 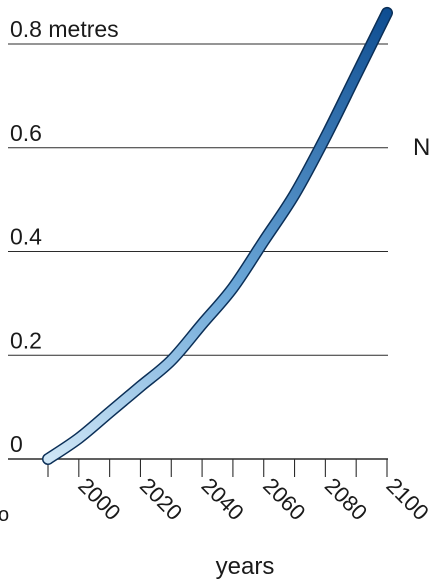 I want to click on y-tick-label-2: 0.4, so click(x=26, y=237).